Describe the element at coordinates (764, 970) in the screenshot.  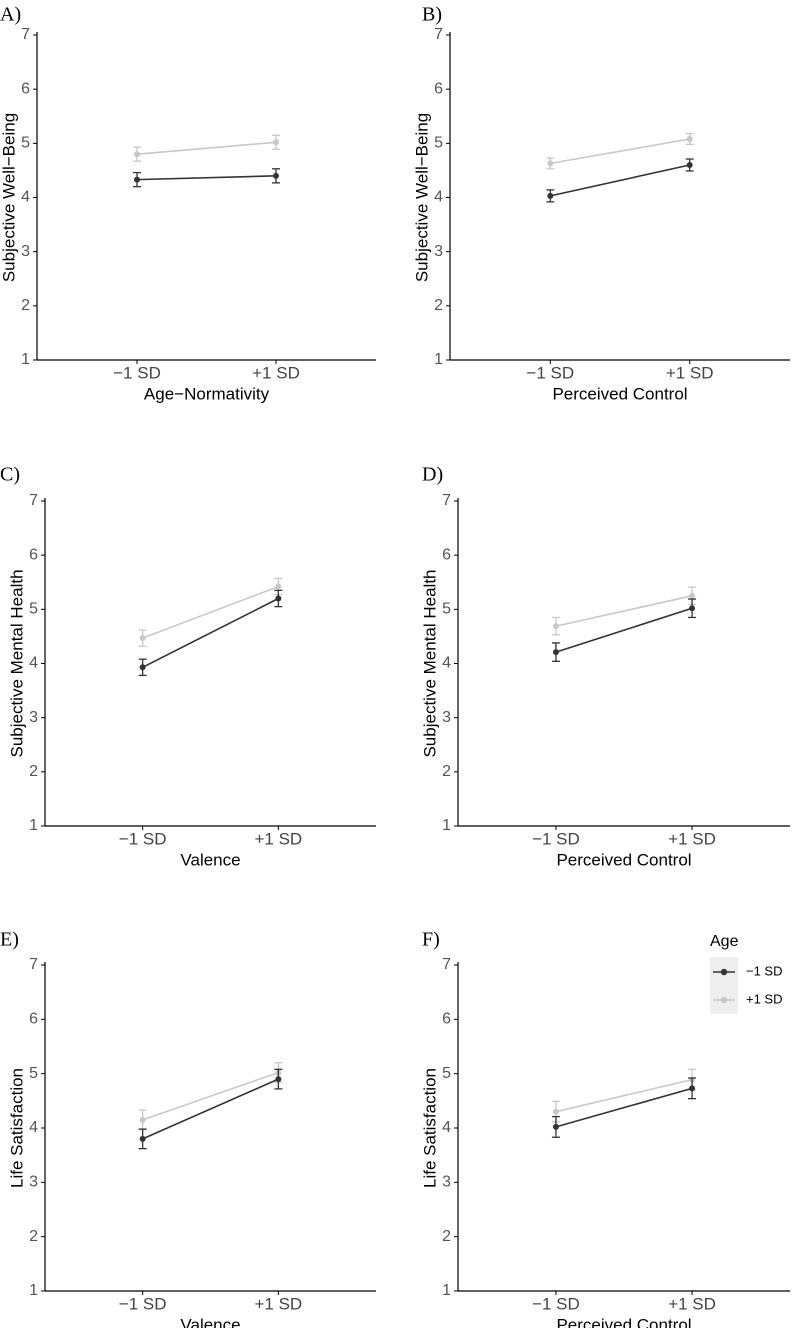
I see `legend-entry-label: −1 SD` at that location.